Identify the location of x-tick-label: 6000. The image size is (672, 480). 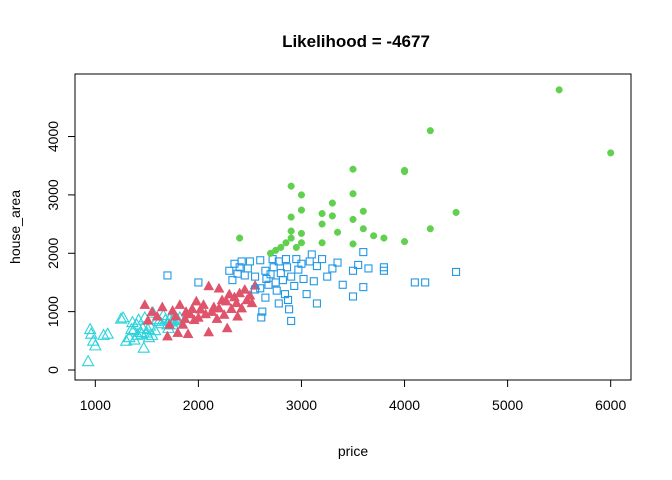
(610, 405).